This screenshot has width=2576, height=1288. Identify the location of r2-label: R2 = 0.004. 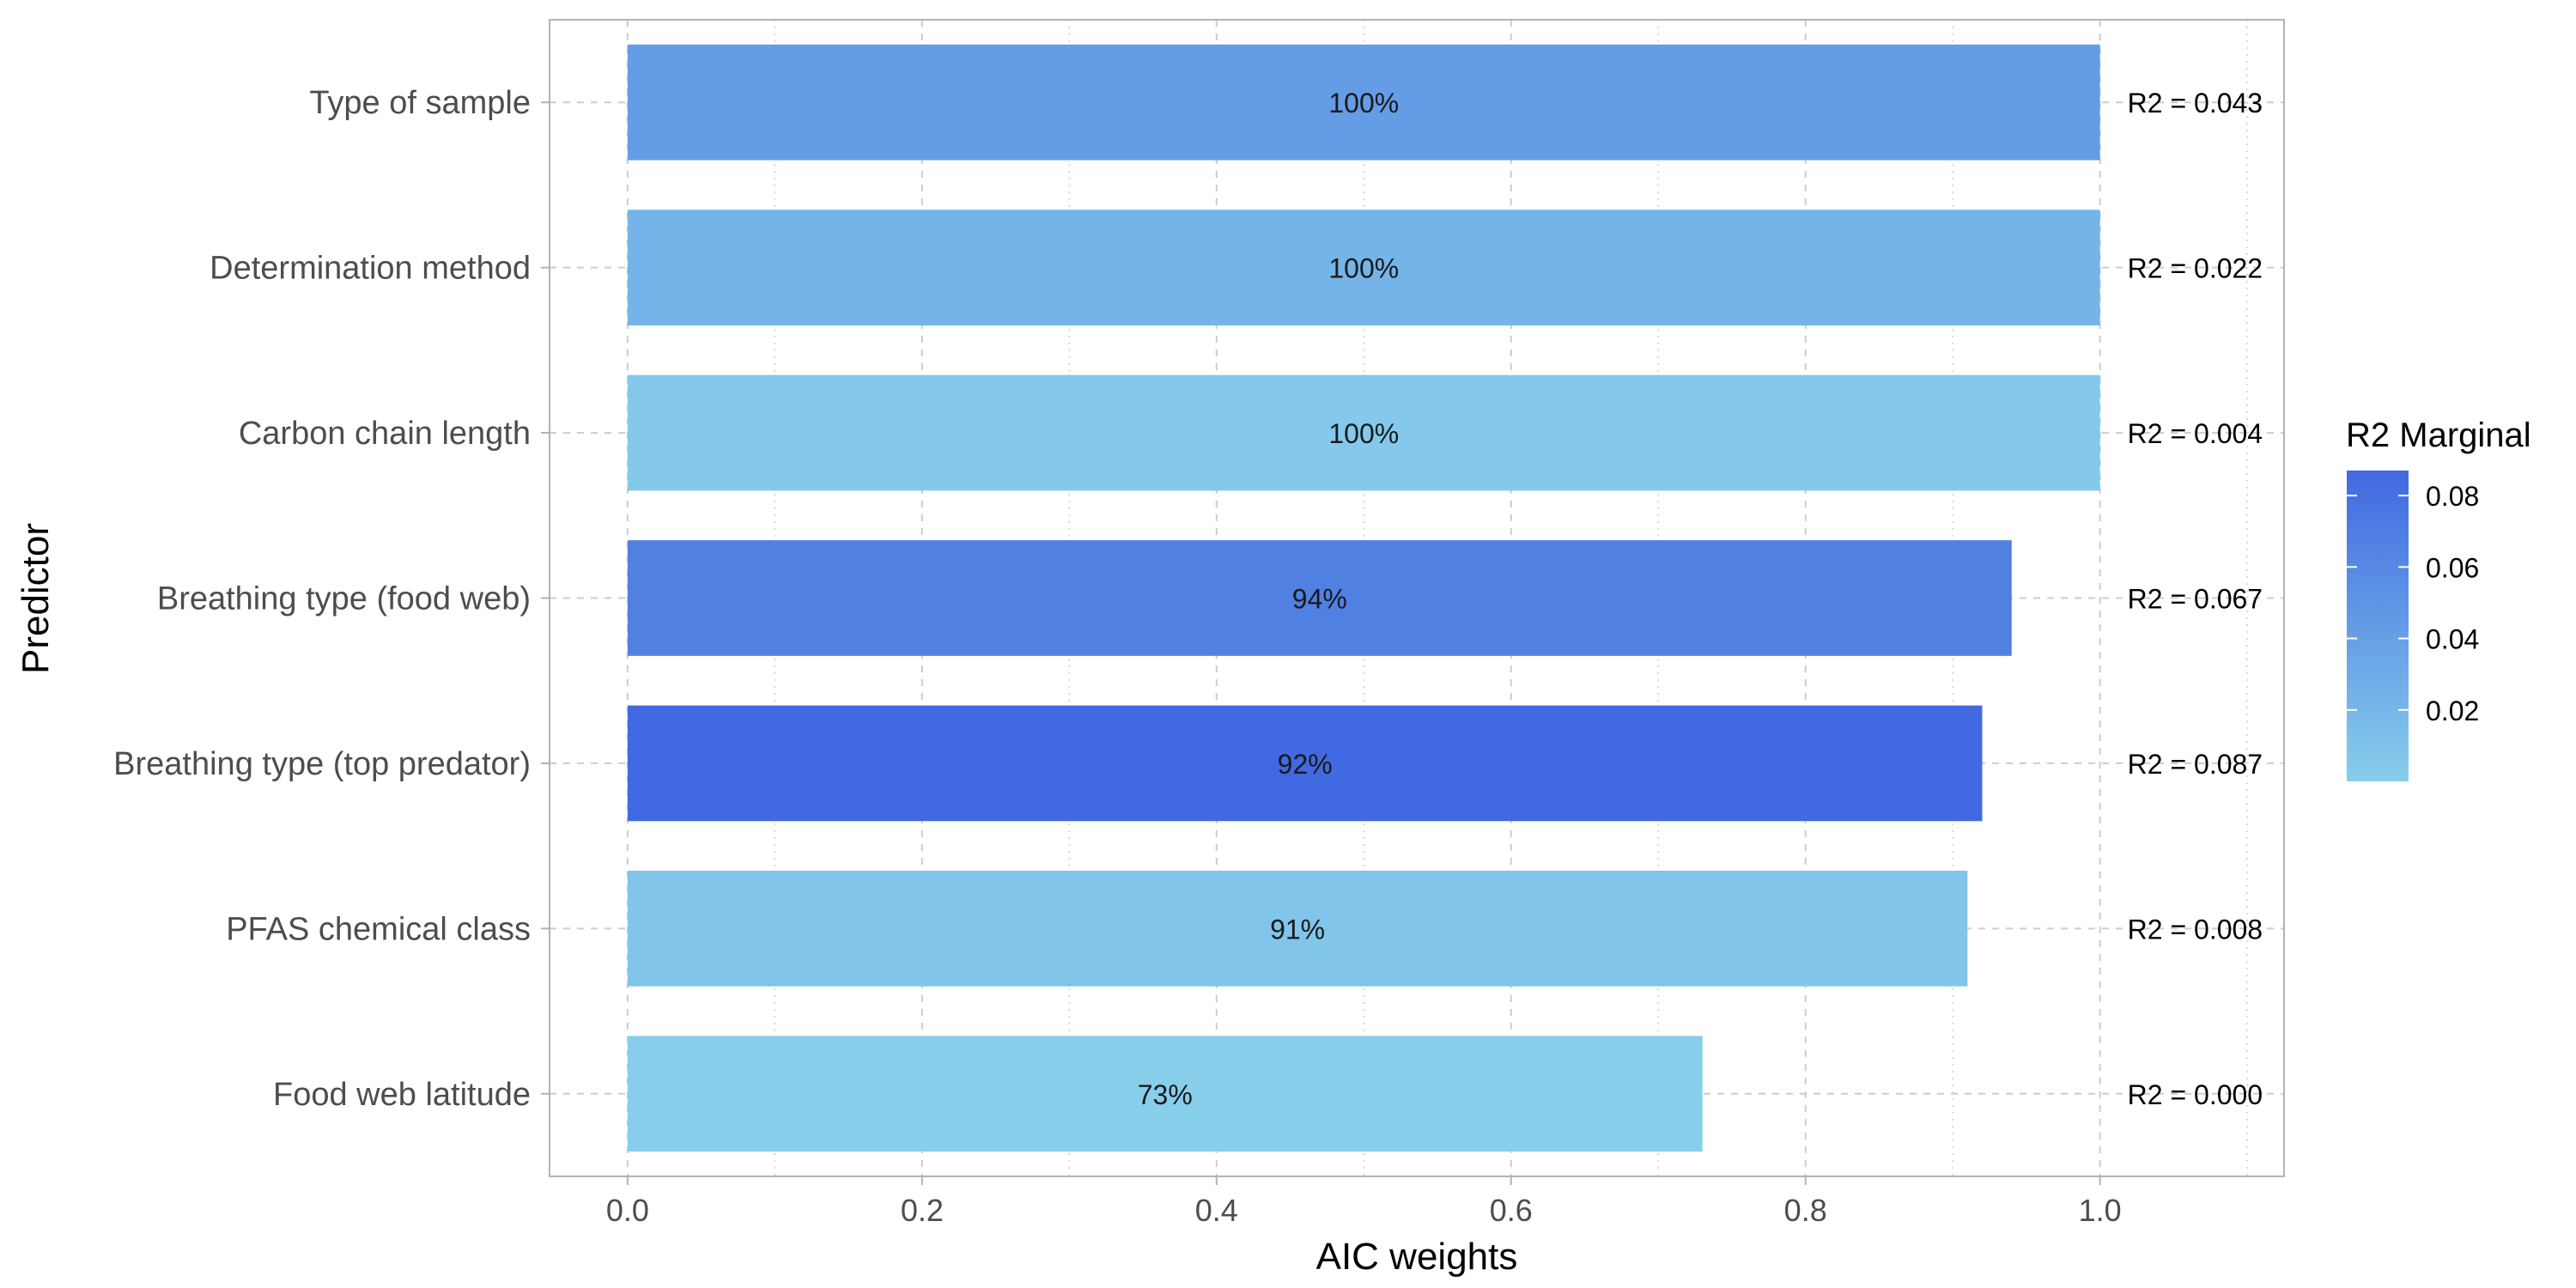
(2195, 433).